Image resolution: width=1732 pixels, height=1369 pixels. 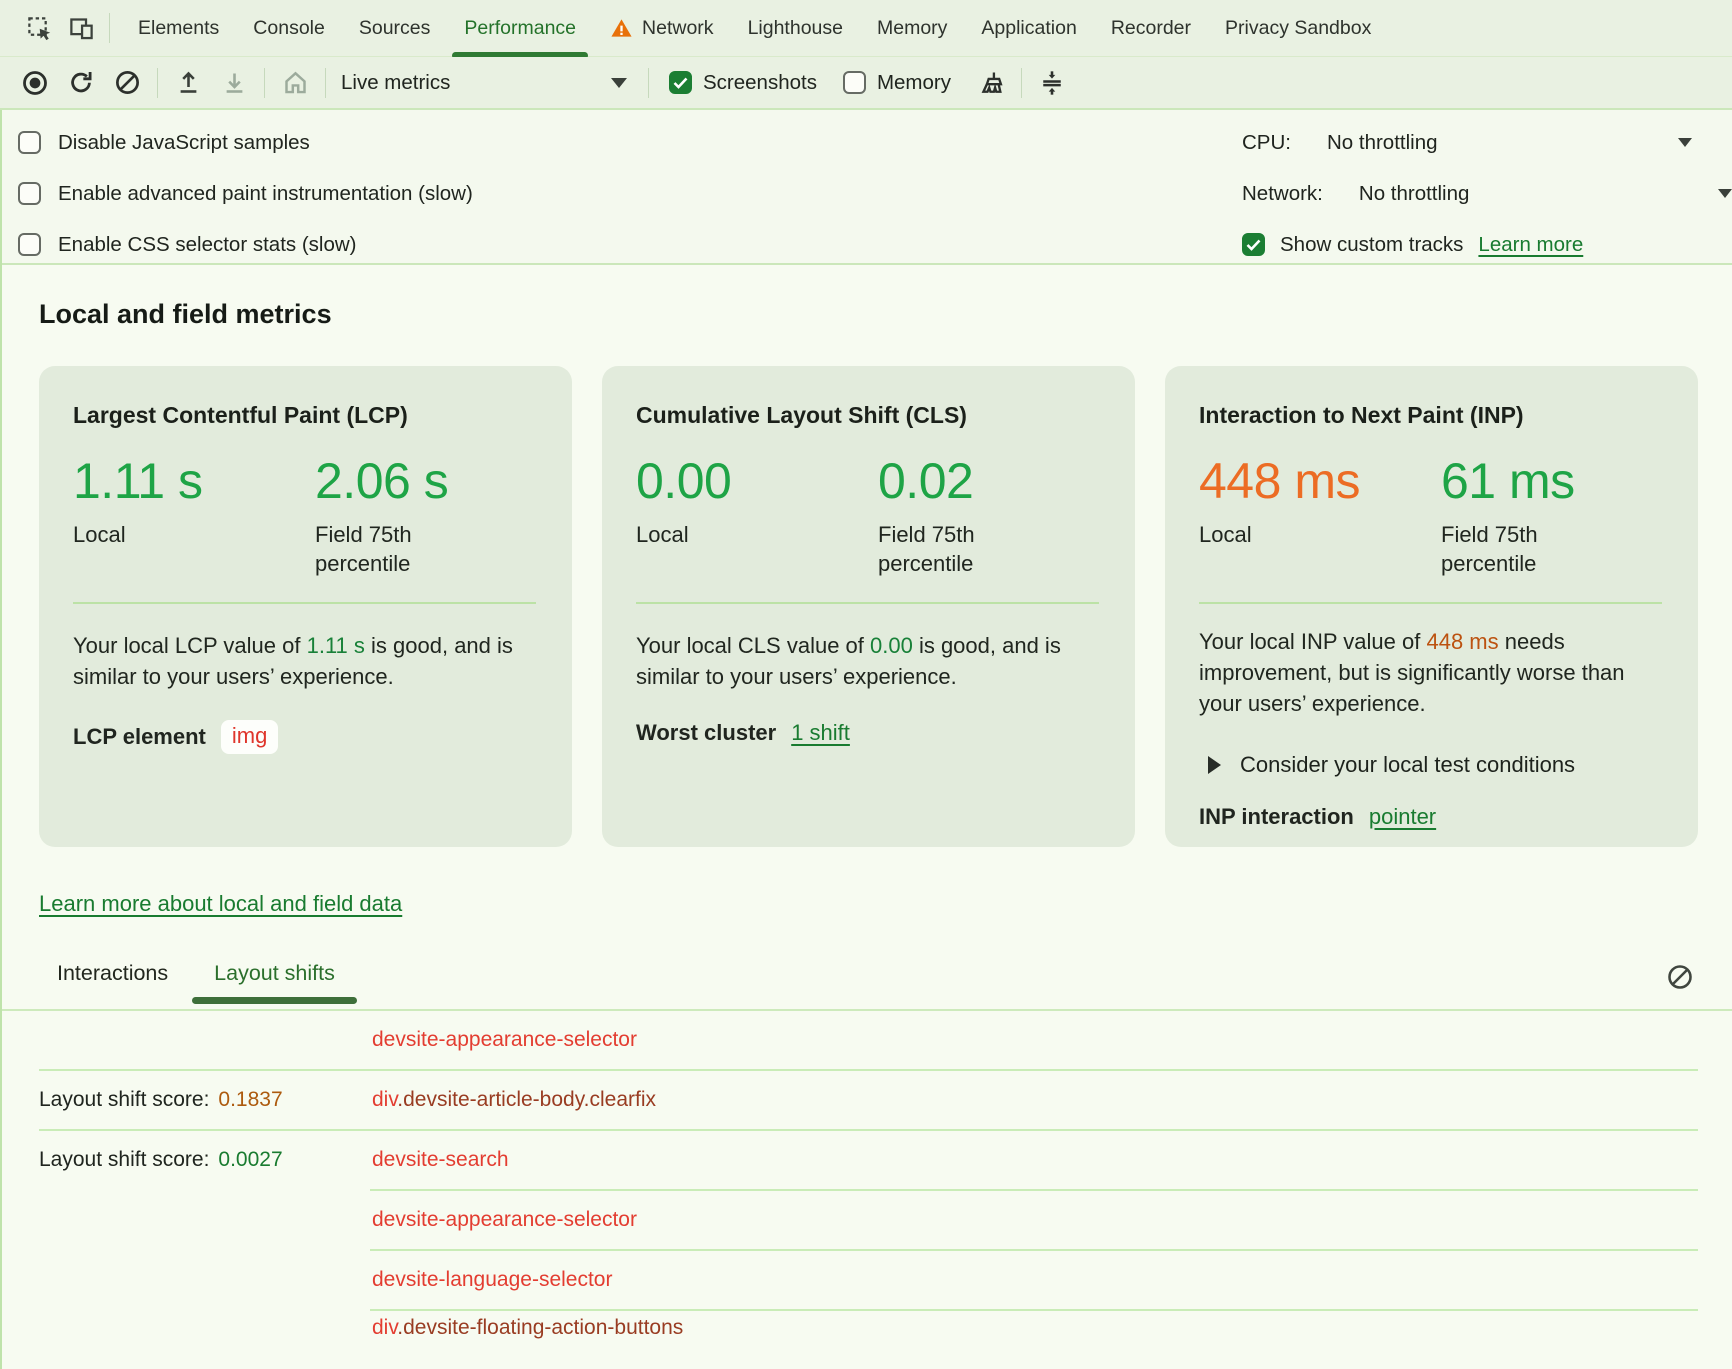 I want to click on css-selector-stats-option: Enable CSS selector stats (slow), so click(x=867, y=244).